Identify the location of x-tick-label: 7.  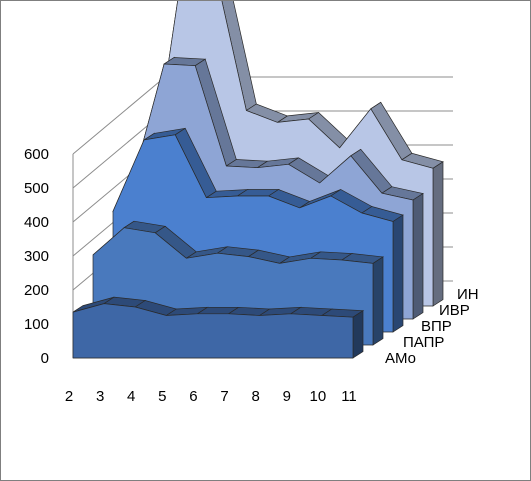
(224, 396).